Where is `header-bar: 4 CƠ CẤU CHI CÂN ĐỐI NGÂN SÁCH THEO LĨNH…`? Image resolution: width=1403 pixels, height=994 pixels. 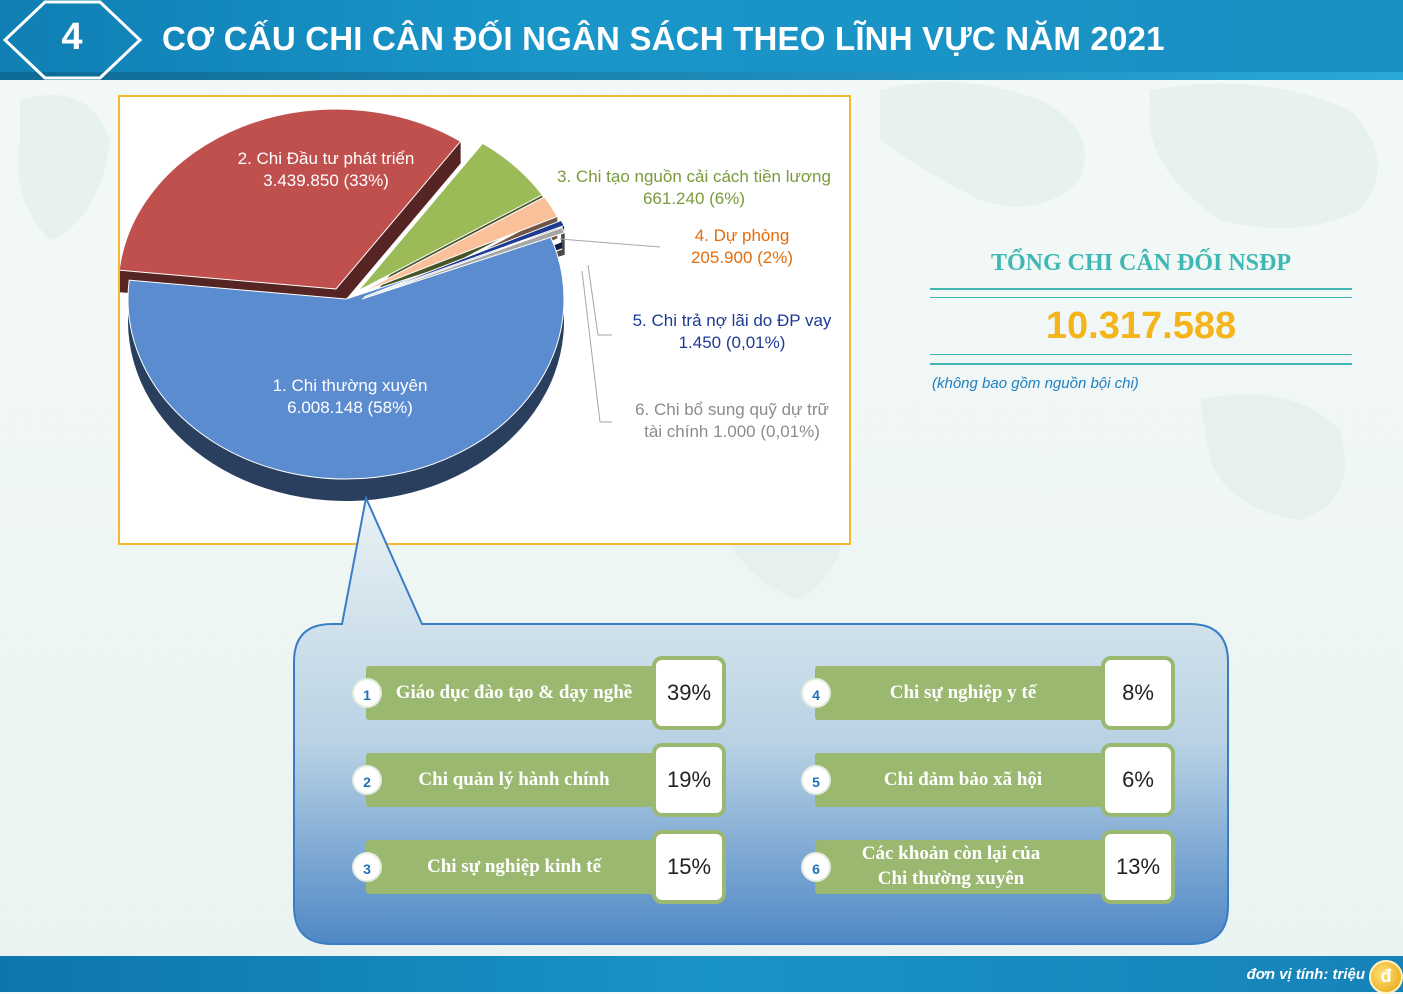
header-bar: 4 CƠ CẤU CHI CÂN ĐỐI NGÂN SÁCH THEO LĨNH… is located at coordinates (701, 40).